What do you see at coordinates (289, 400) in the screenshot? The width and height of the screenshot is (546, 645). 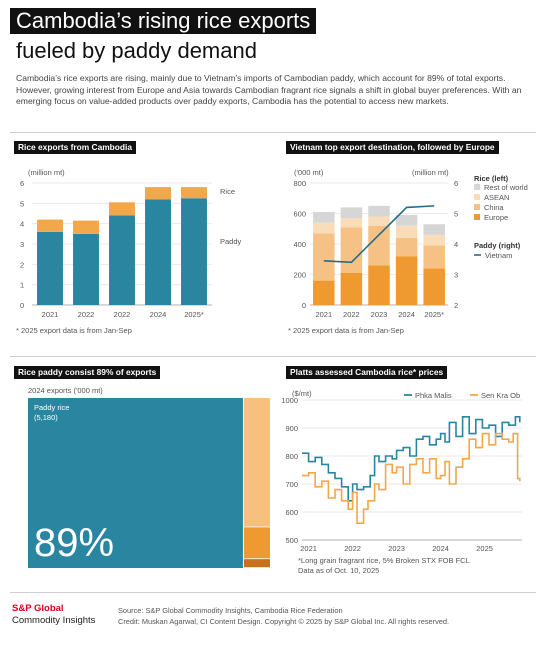 I see `chart4-y-tick: 1000` at bounding box center [289, 400].